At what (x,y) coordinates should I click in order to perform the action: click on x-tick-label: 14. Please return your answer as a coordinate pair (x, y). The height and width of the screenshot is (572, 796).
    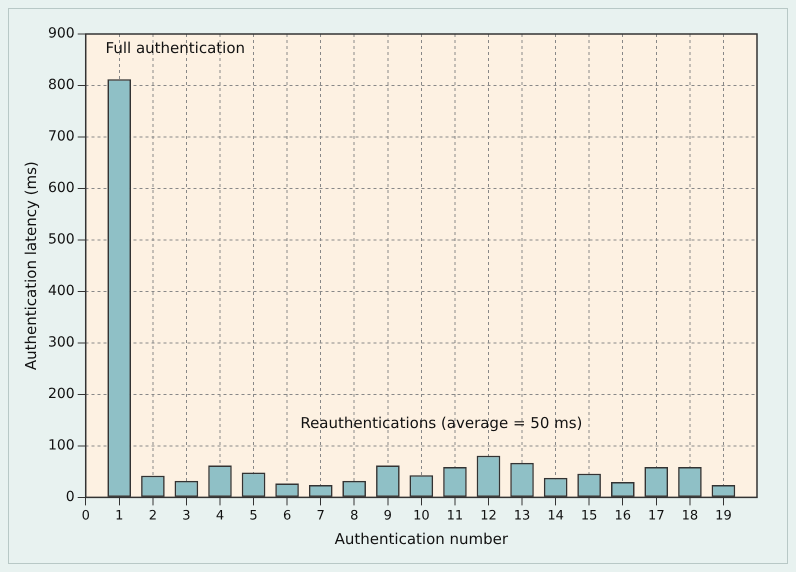
    Looking at the image, I should click on (555, 516).